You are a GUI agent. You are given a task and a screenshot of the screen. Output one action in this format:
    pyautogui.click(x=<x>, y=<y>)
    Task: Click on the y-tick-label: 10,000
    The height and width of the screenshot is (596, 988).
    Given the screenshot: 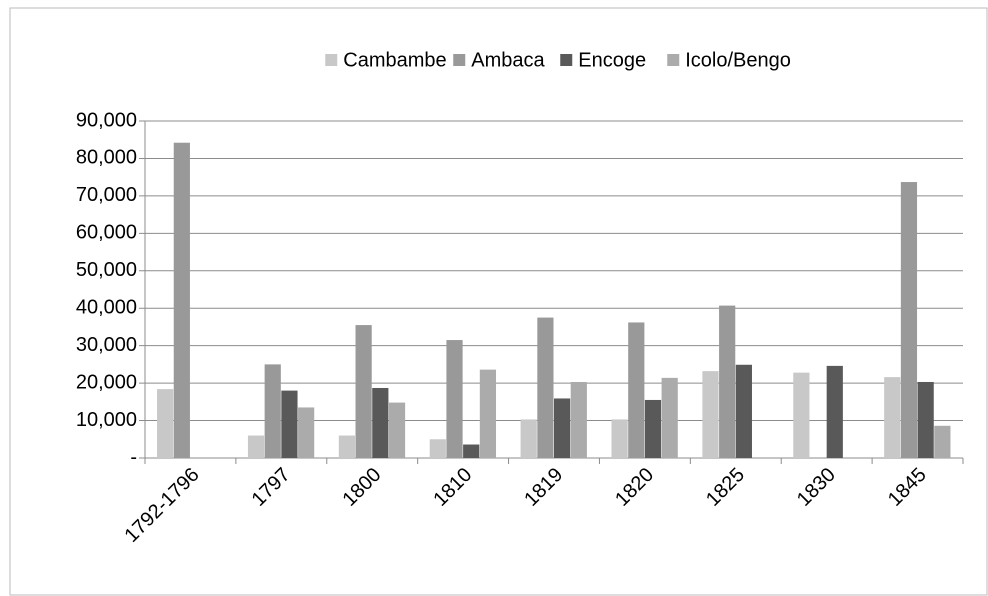 What is the action you would take?
    pyautogui.click(x=106, y=420)
    